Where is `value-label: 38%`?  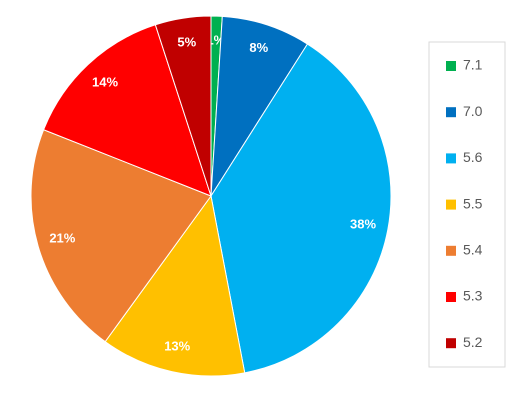
value-label: 38% is located at coordinates (363, 223).